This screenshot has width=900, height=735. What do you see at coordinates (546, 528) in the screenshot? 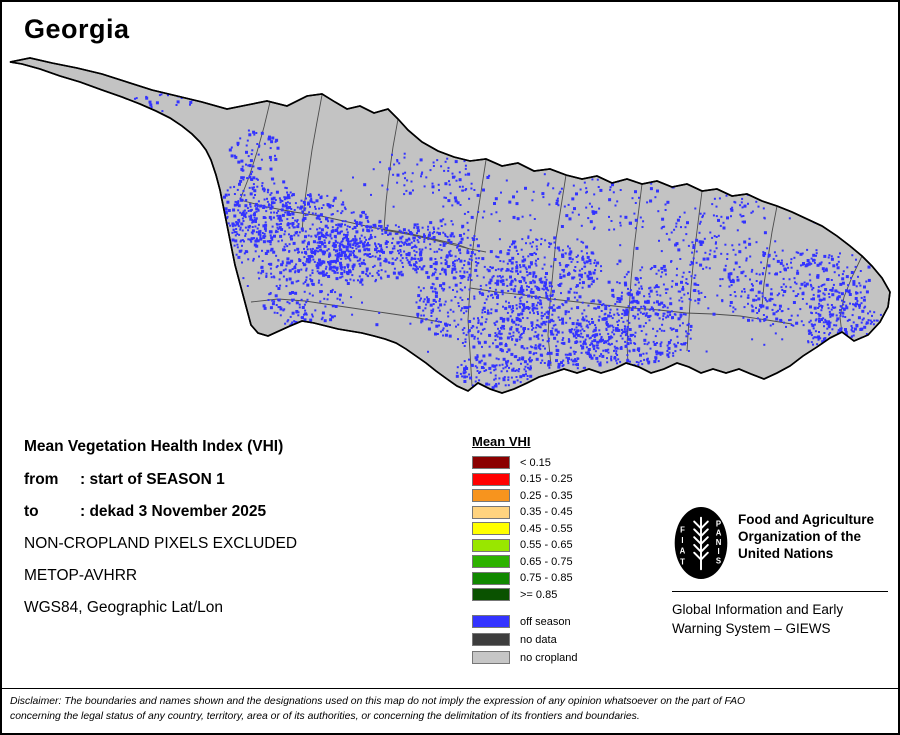
I see `legend-label: 0.45 - 0.55` at bounding box center [546, 528].